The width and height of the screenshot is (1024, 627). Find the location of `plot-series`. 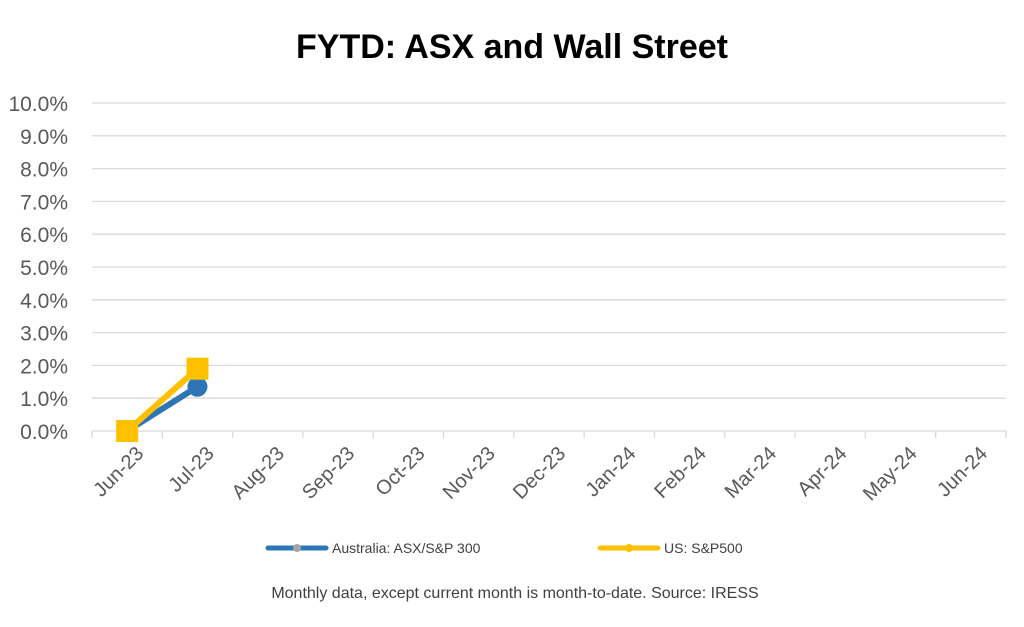

plot-series is located at coordinates (162, 399).